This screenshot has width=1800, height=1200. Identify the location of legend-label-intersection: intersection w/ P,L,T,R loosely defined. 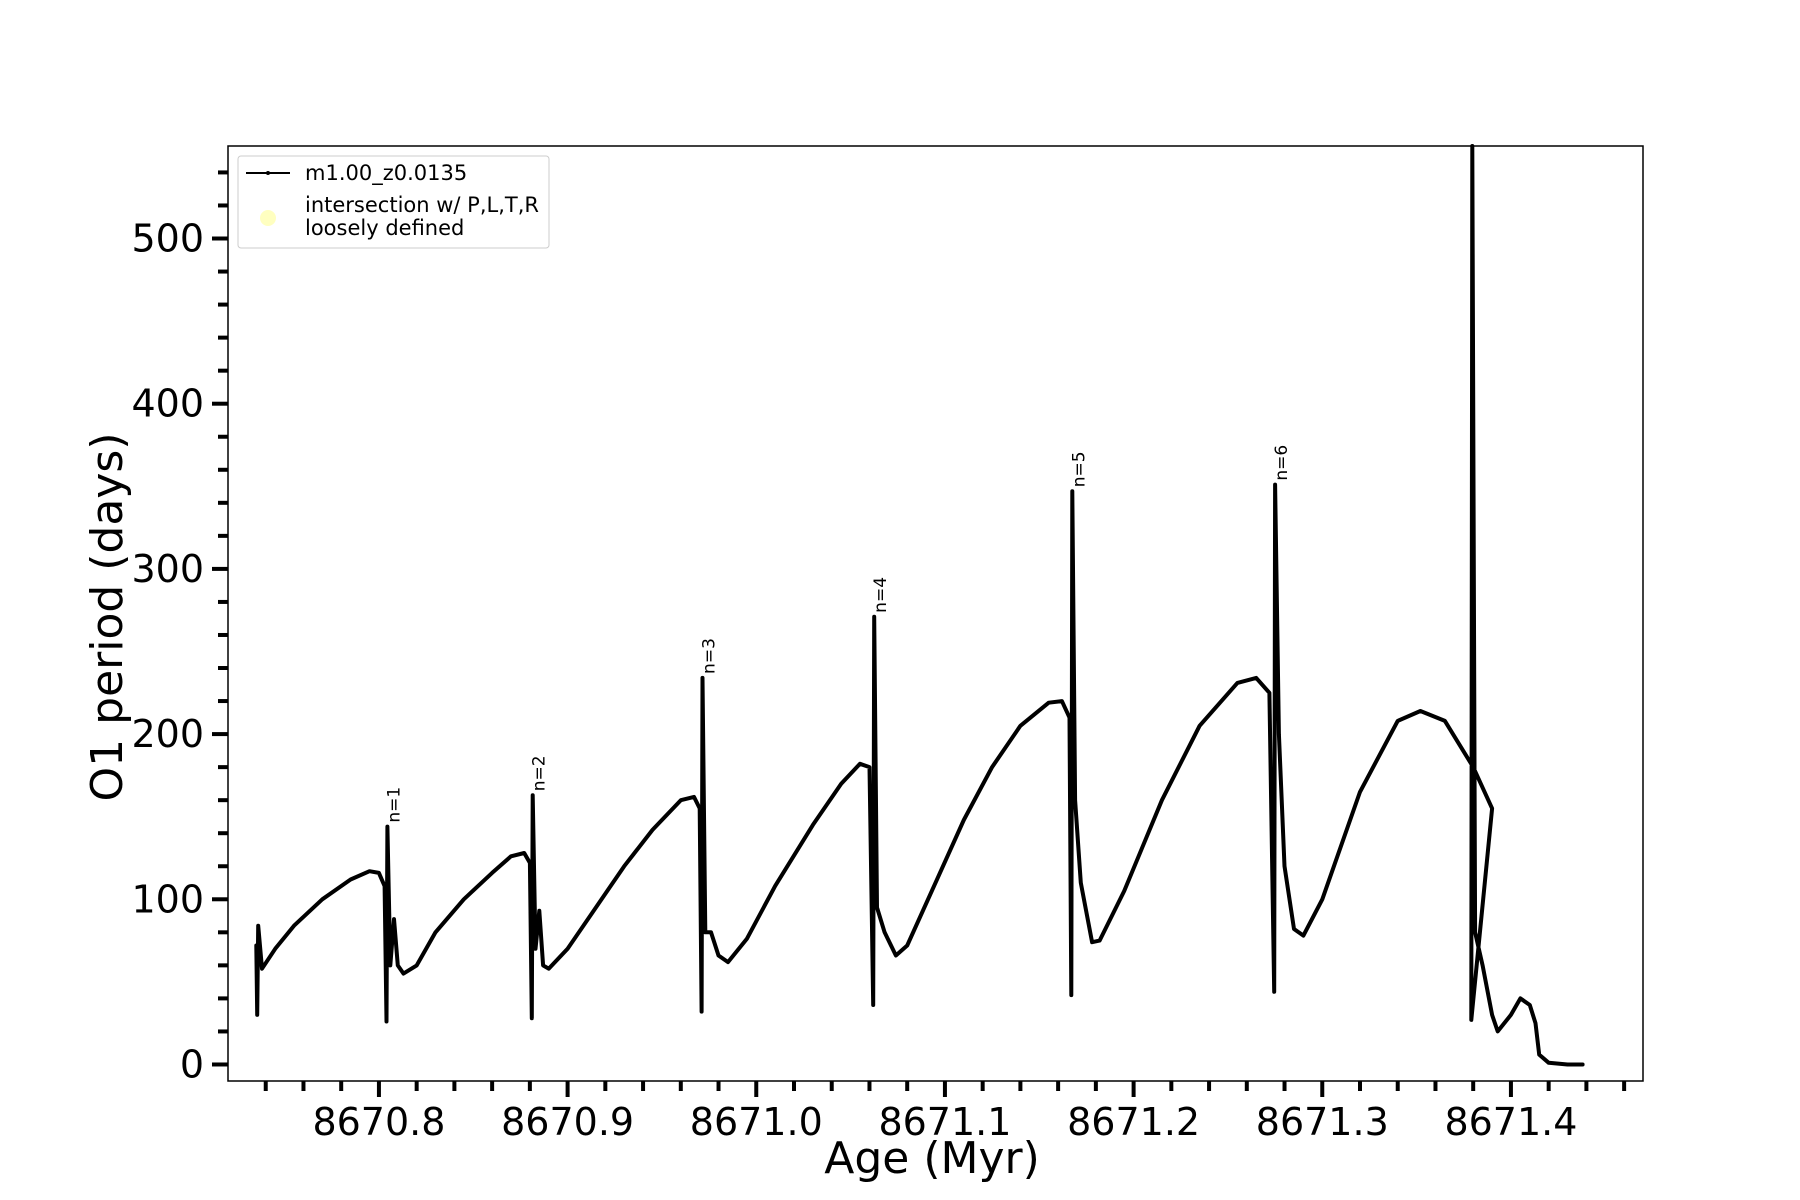
(422, 216).